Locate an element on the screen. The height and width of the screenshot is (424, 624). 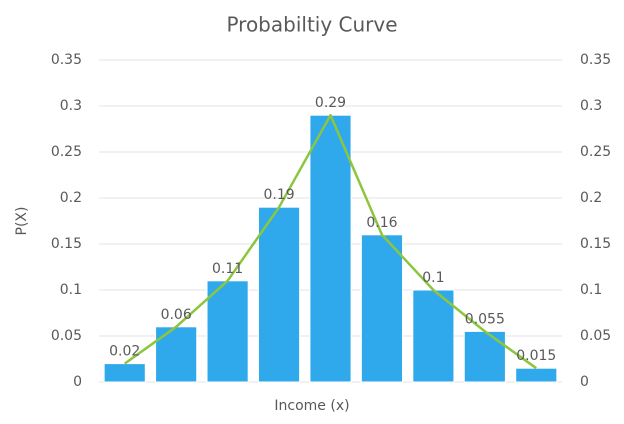
y-tick-label: 0.2 is located at coordinates (71, 198).